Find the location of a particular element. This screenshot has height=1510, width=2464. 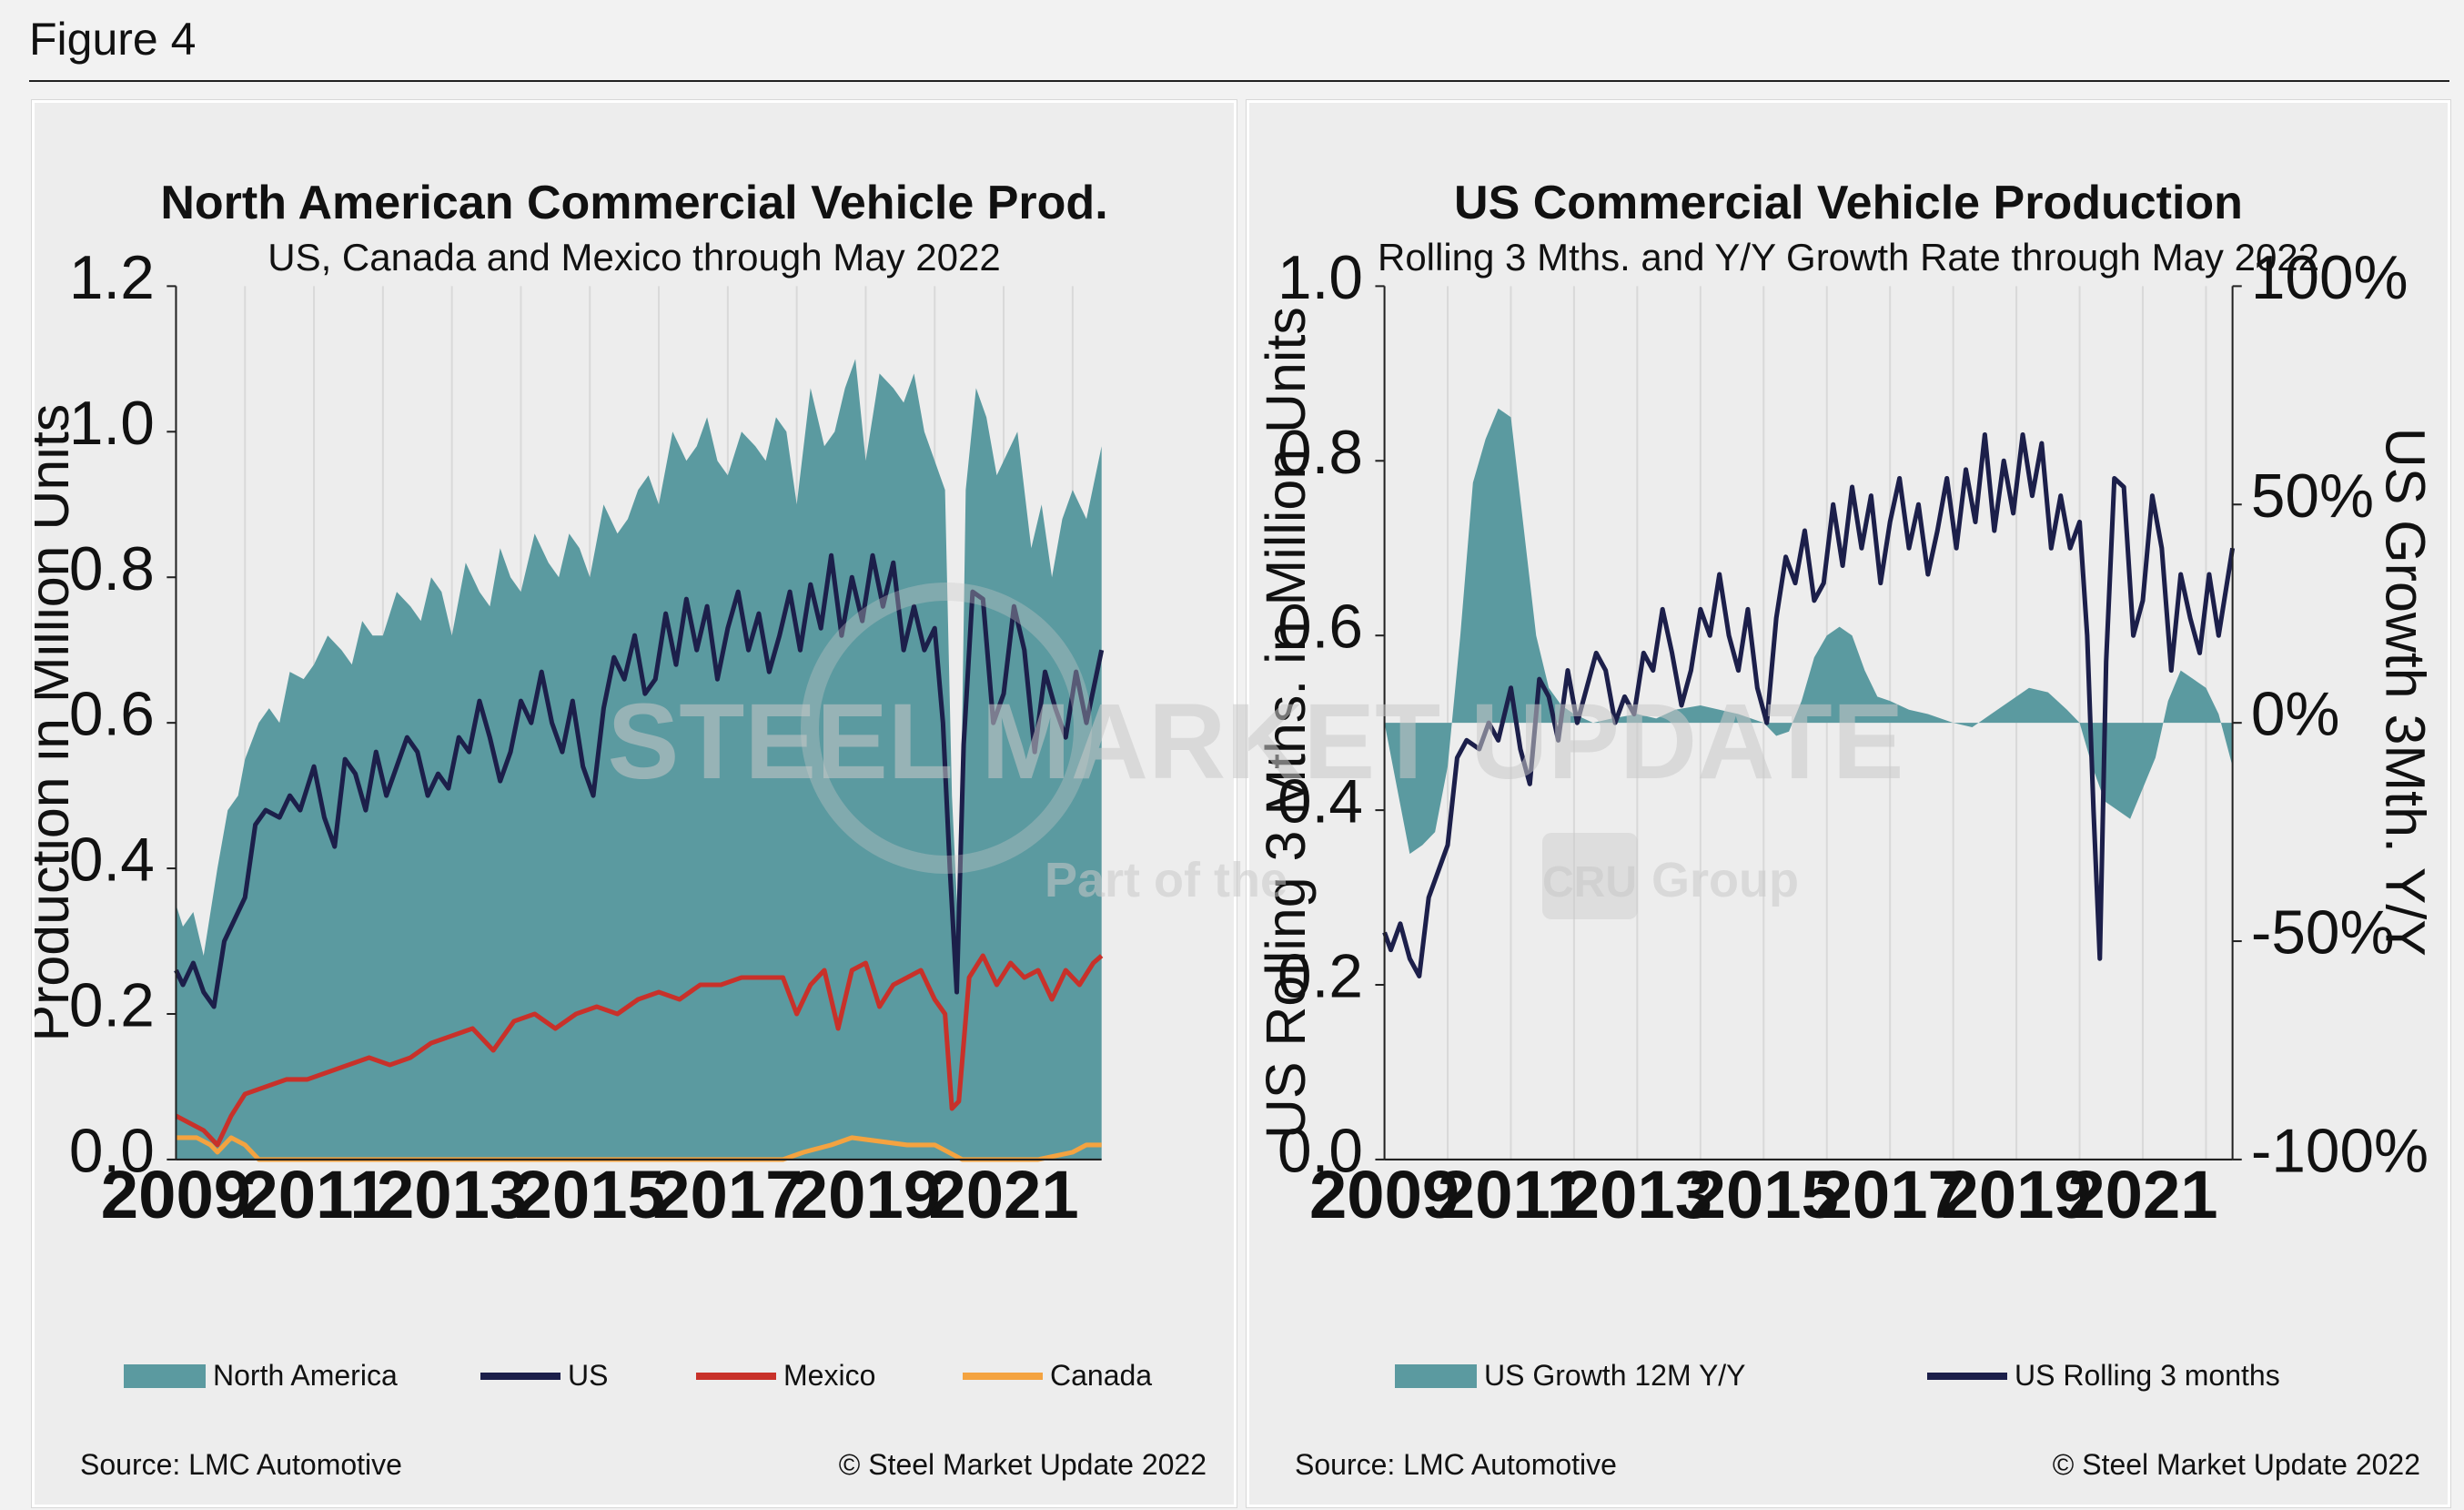

right-chart-title: US Commercial Vehicle Production is located at coordinates (1848, 203).